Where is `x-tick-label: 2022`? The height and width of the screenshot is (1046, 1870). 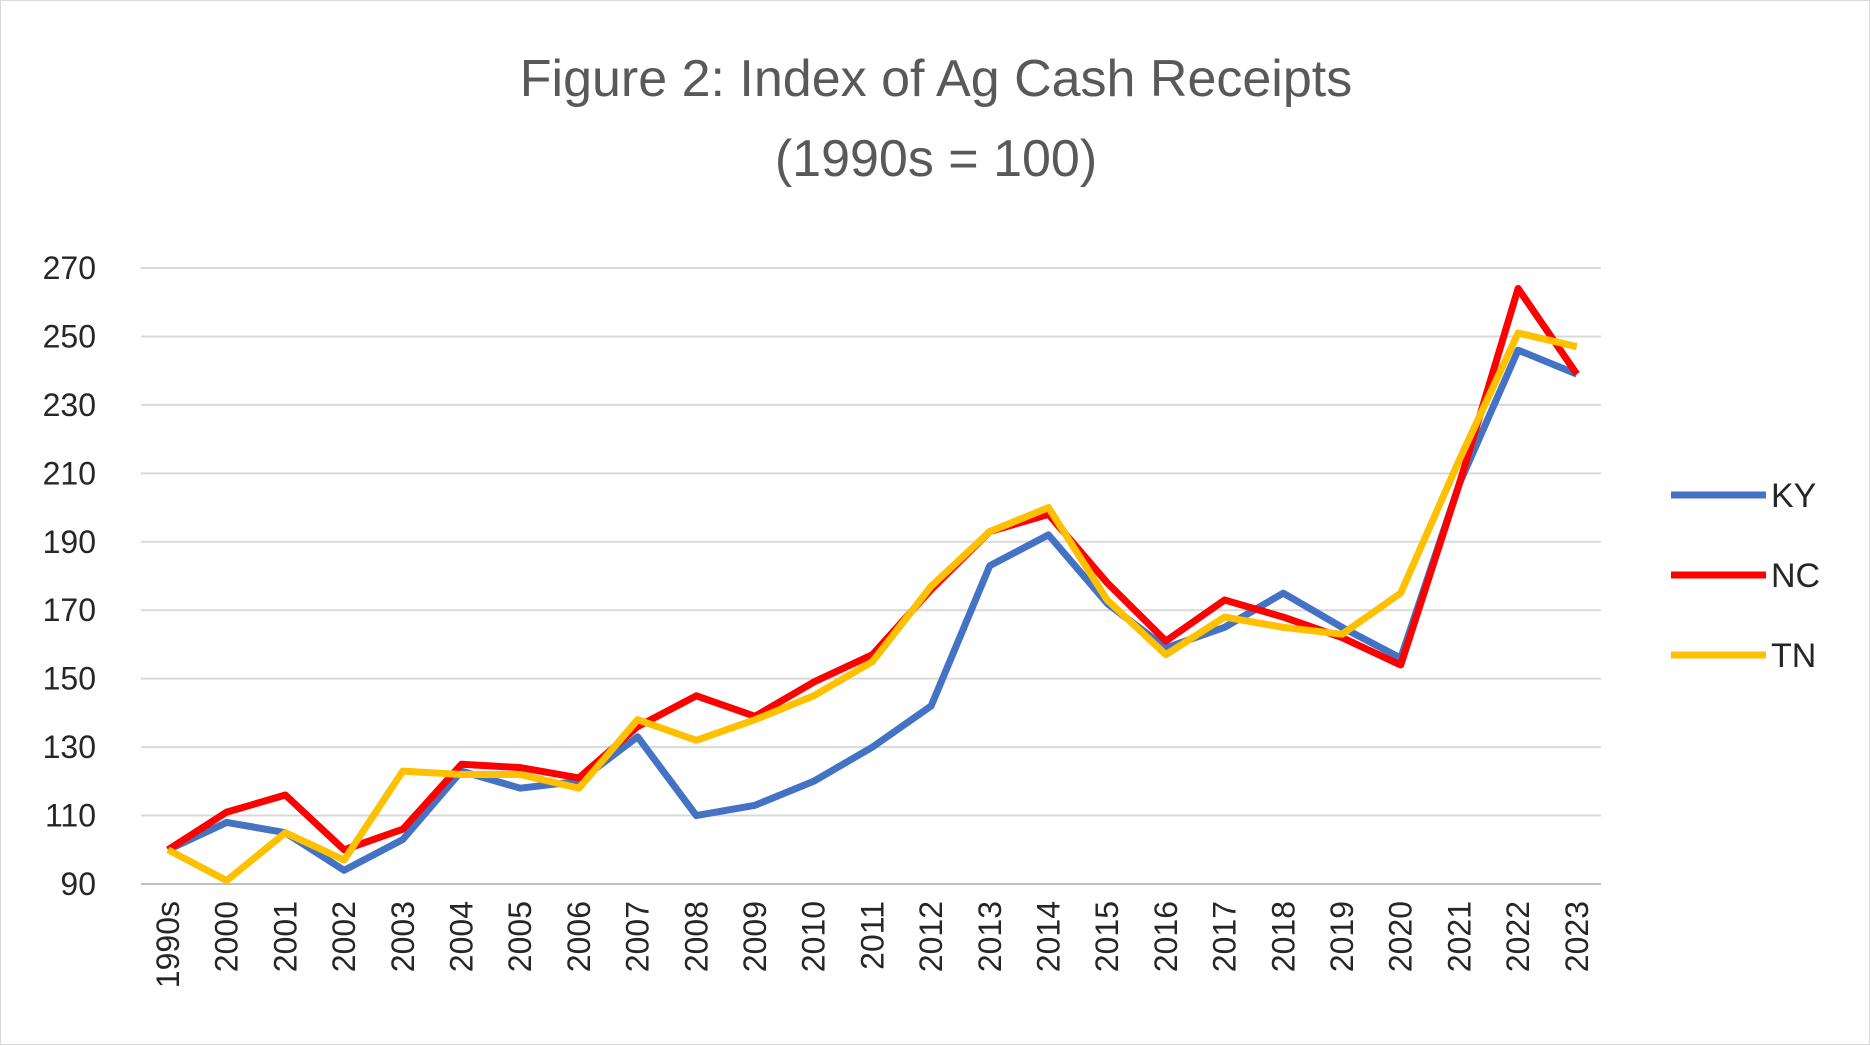
x-tick-label: 2022 is located at coordinates (1518, 936).